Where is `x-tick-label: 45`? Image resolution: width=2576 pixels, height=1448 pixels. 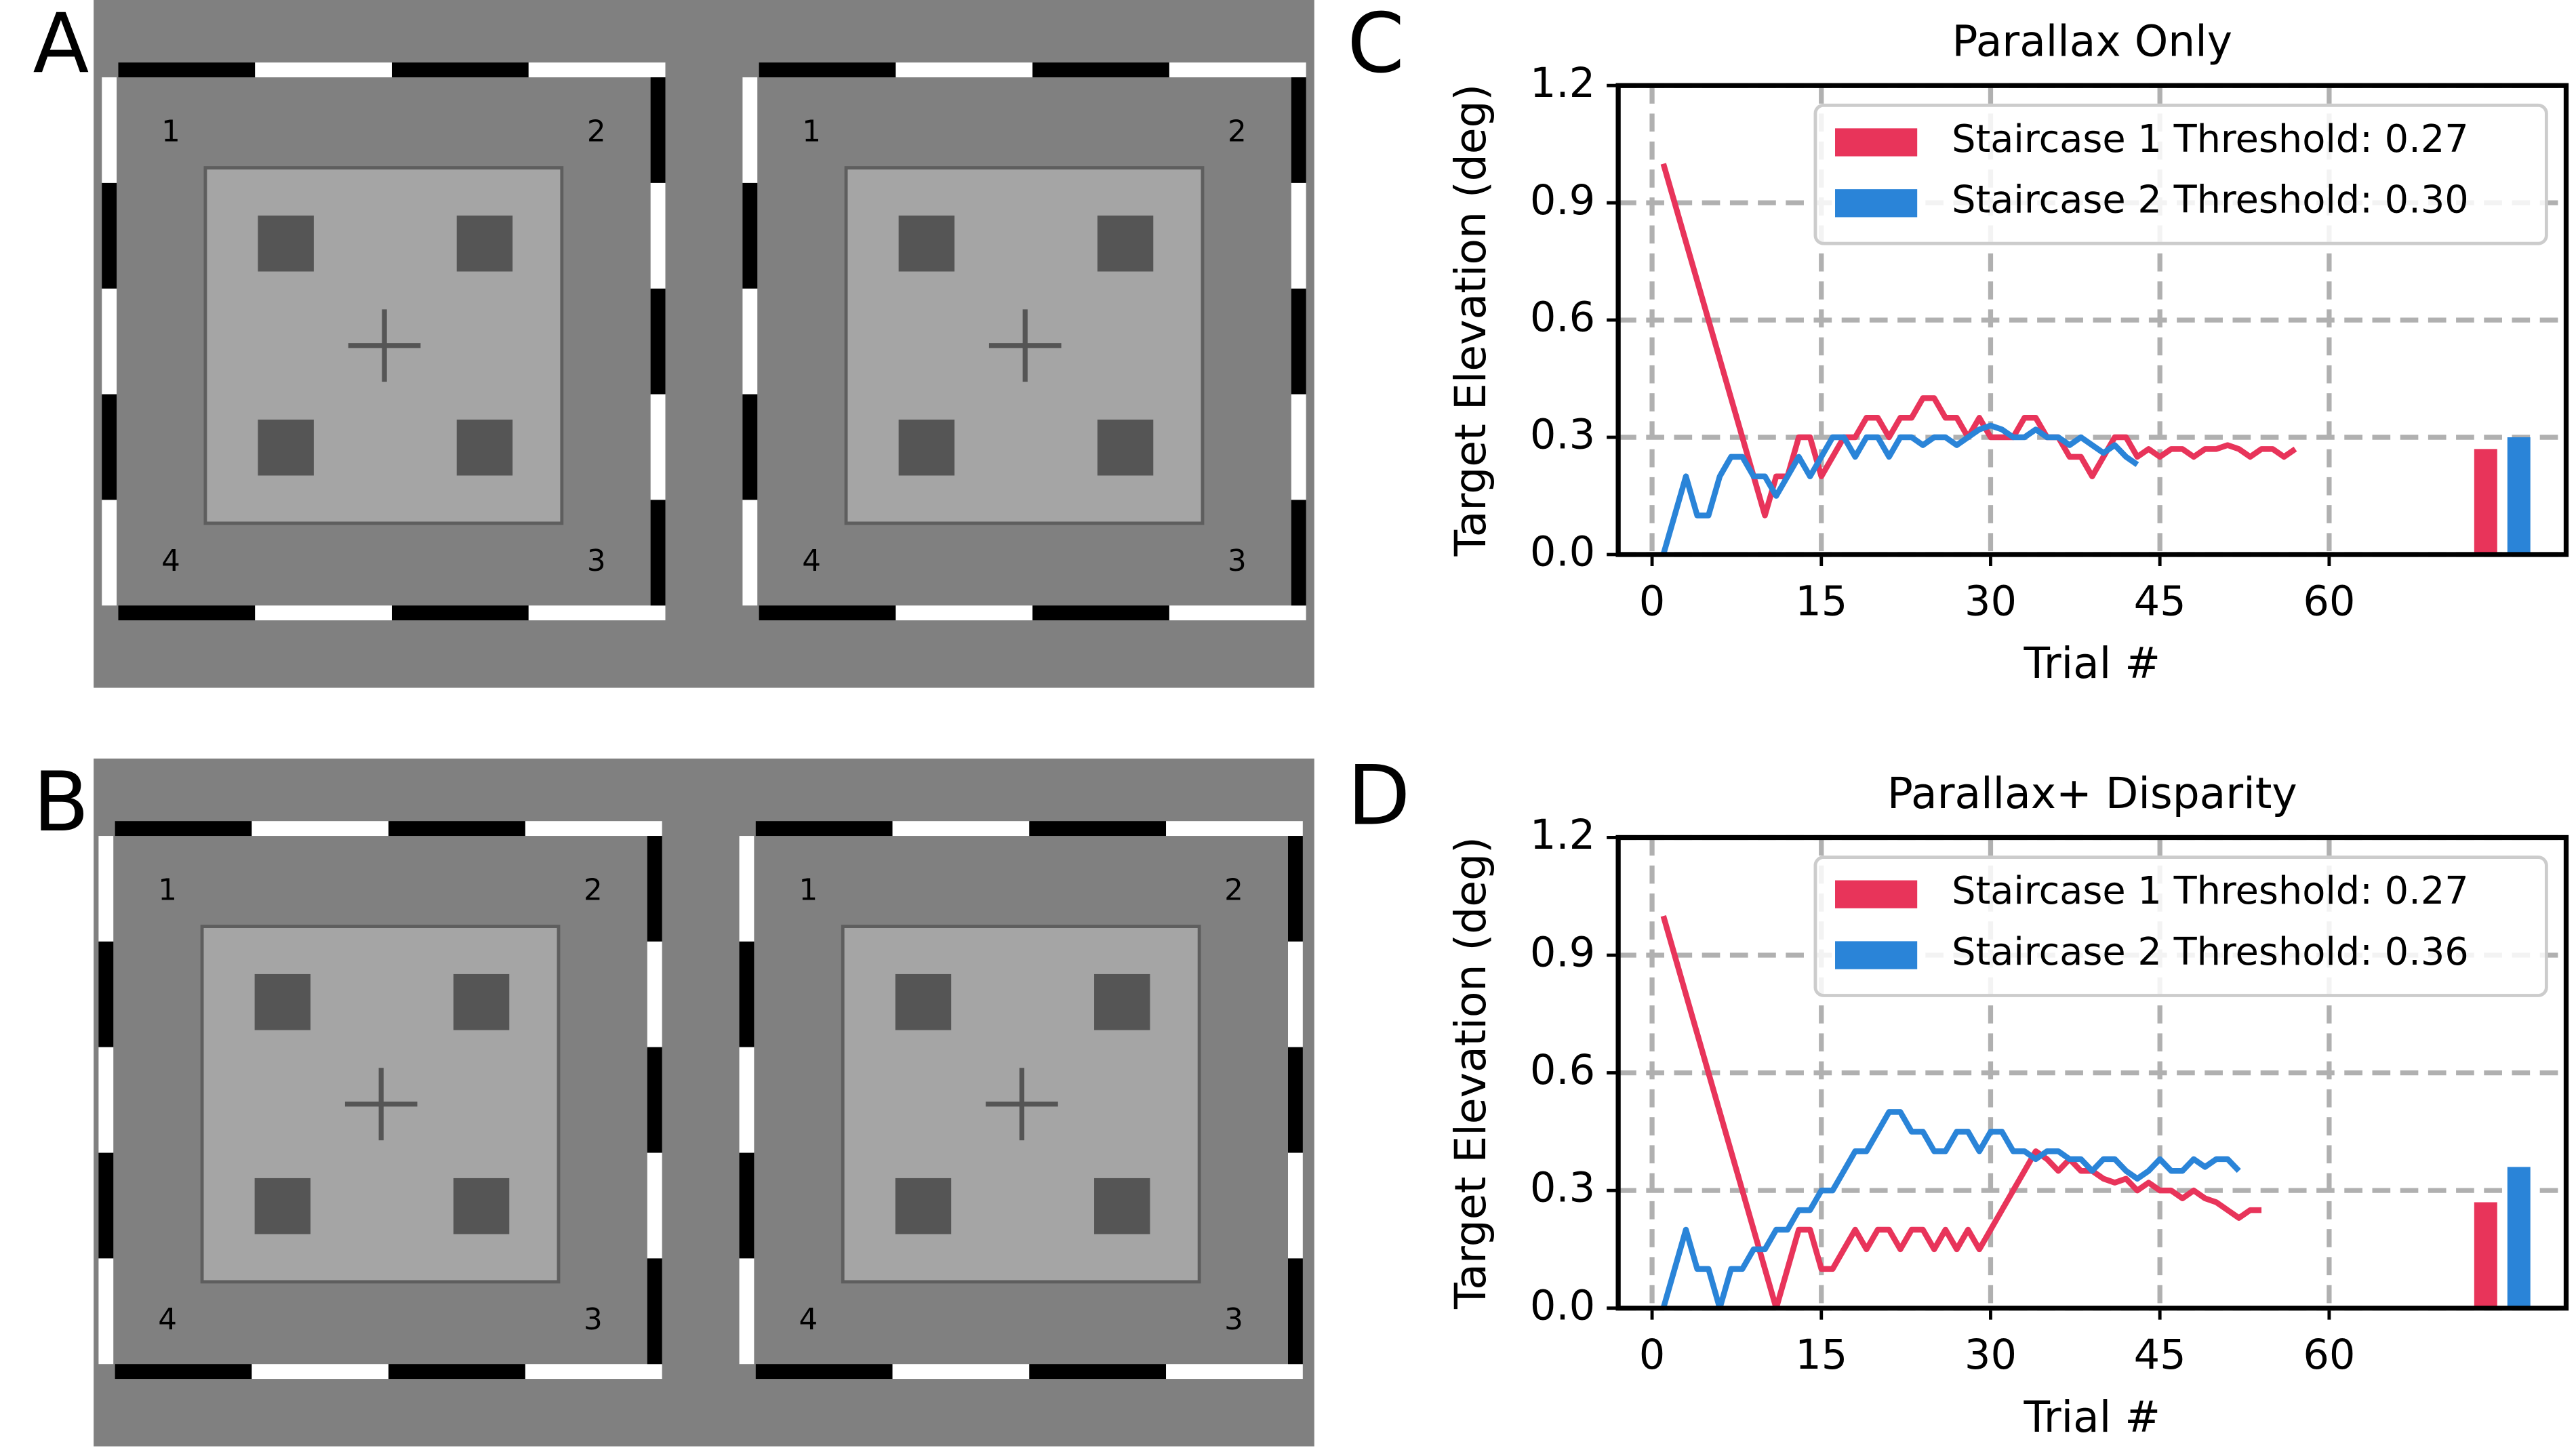 x-tick-label: 45 is located at coordinates (2160, 1355).